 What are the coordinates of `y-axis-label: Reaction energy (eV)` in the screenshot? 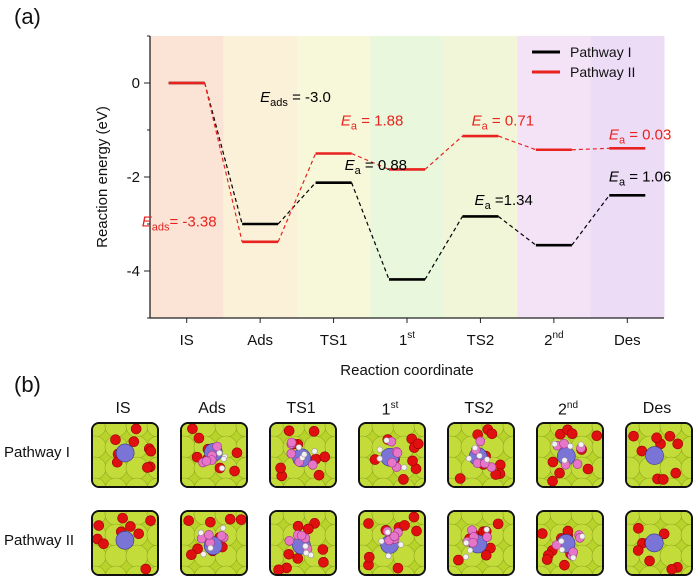 It's located at (102, 177).